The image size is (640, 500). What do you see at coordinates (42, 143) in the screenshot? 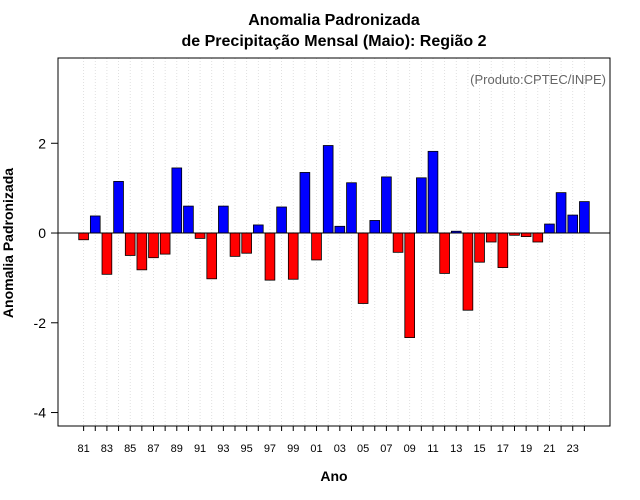
I see `y-tick-label: 2` at bounding box center [42, 143].